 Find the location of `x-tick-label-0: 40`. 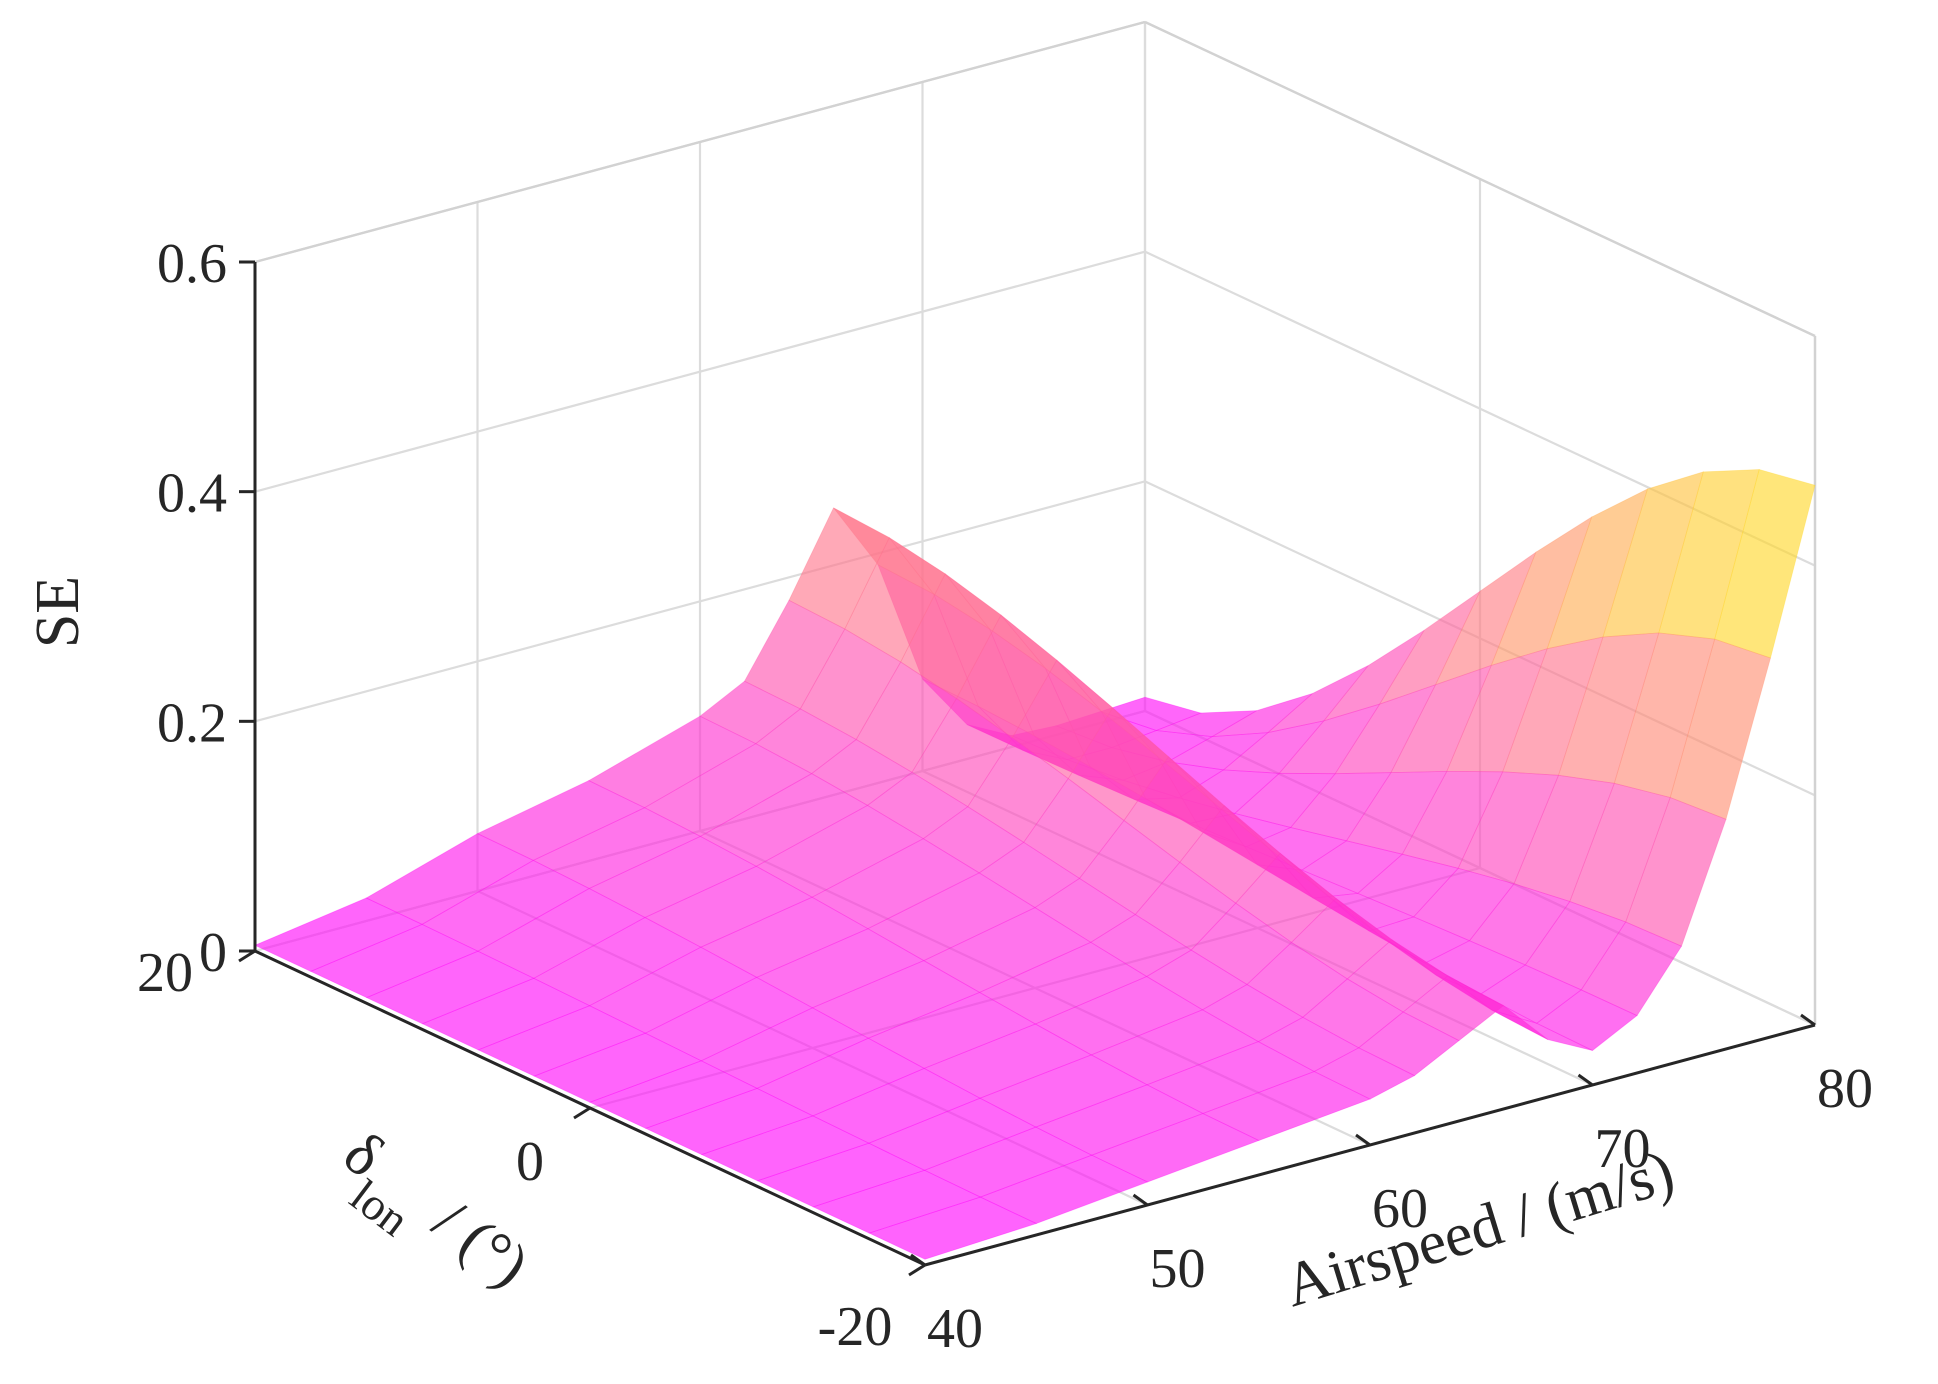

x-tick-label-0: 40 is located at coordinates (955, 1329).